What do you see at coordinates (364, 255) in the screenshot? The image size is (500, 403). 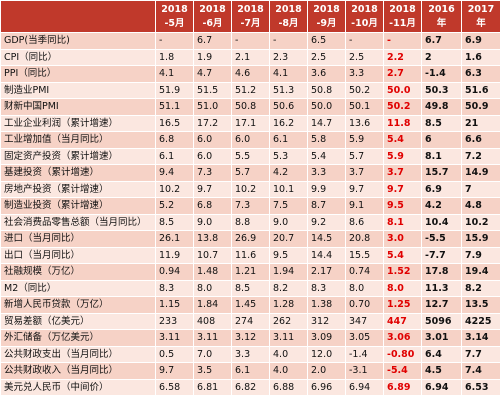 I see `value-cell: 15.5` at bounding box center [364, 255].